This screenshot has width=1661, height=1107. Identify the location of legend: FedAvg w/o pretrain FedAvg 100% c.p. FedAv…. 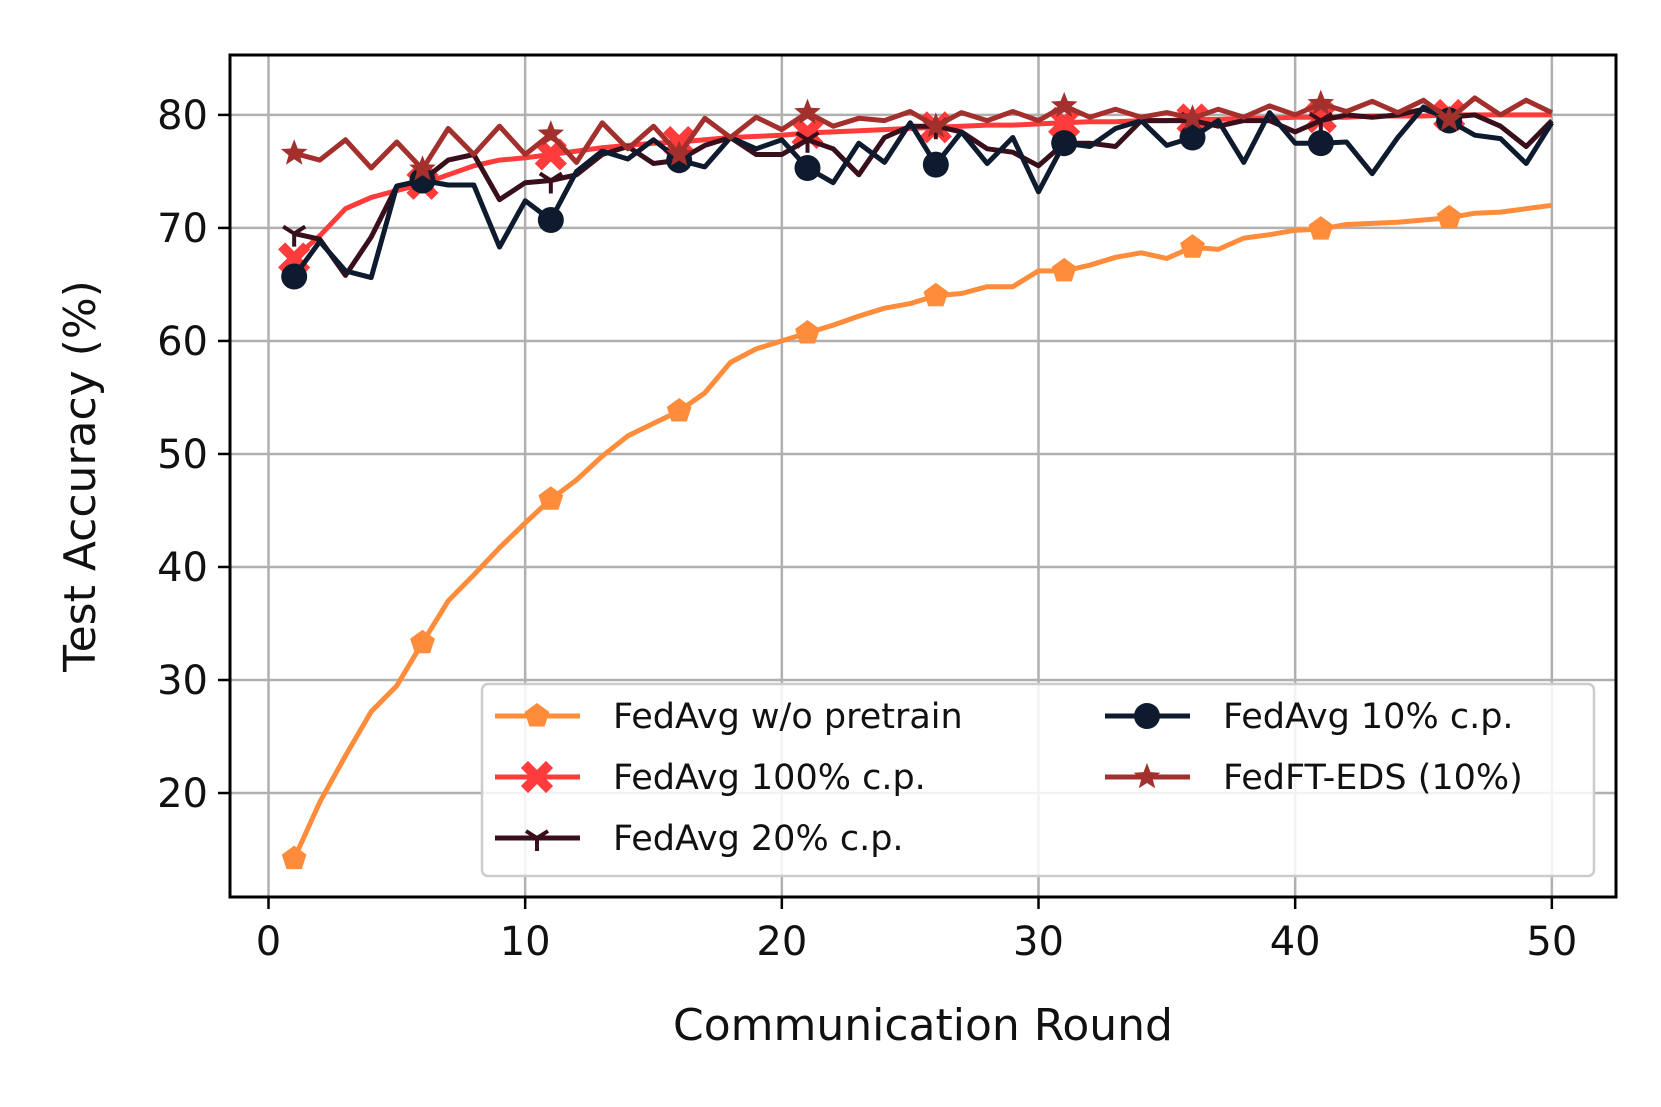
(1038, 780).